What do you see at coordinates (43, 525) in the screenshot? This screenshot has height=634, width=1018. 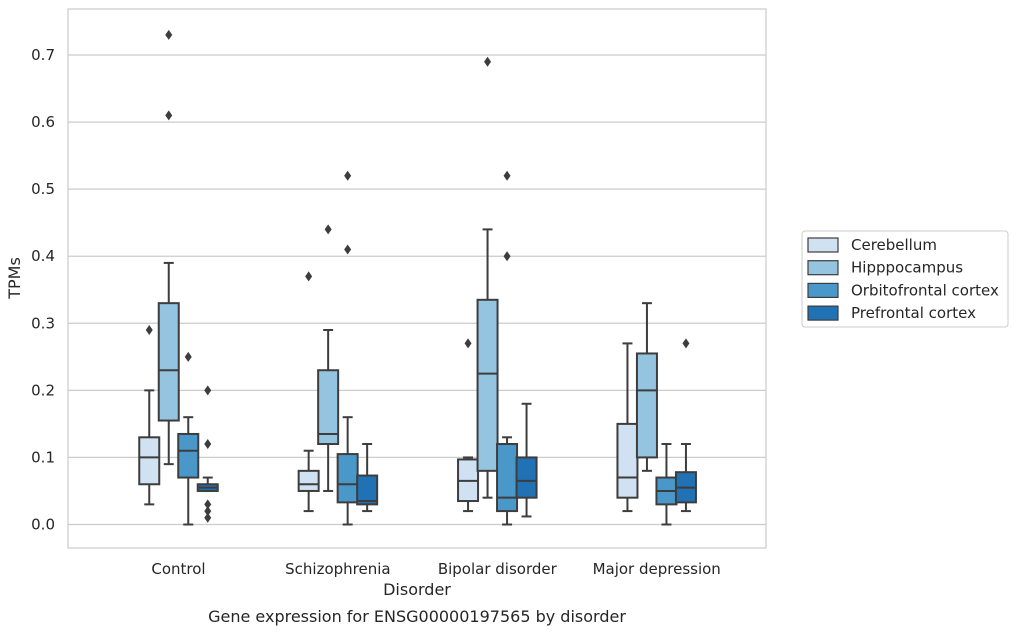 I see `y-tick-label: 0.0` at bounding box center [43, 525].